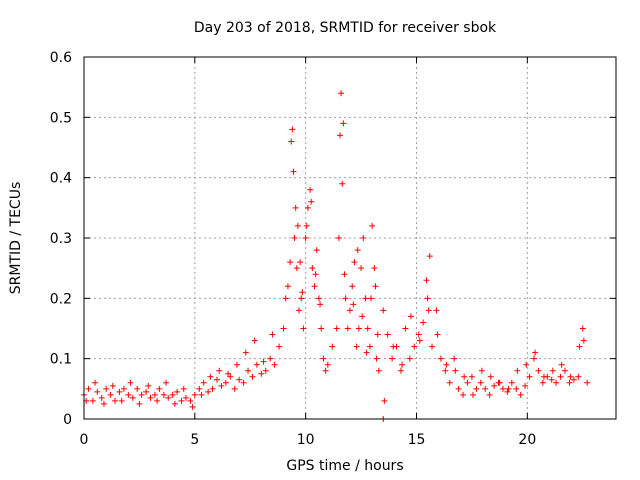 This screenshot has height=480, width=640. What do you see at coordinates (67, 420) in the screenshot?
I see `y-tick-label: 0` at bounding box center [67, 420].